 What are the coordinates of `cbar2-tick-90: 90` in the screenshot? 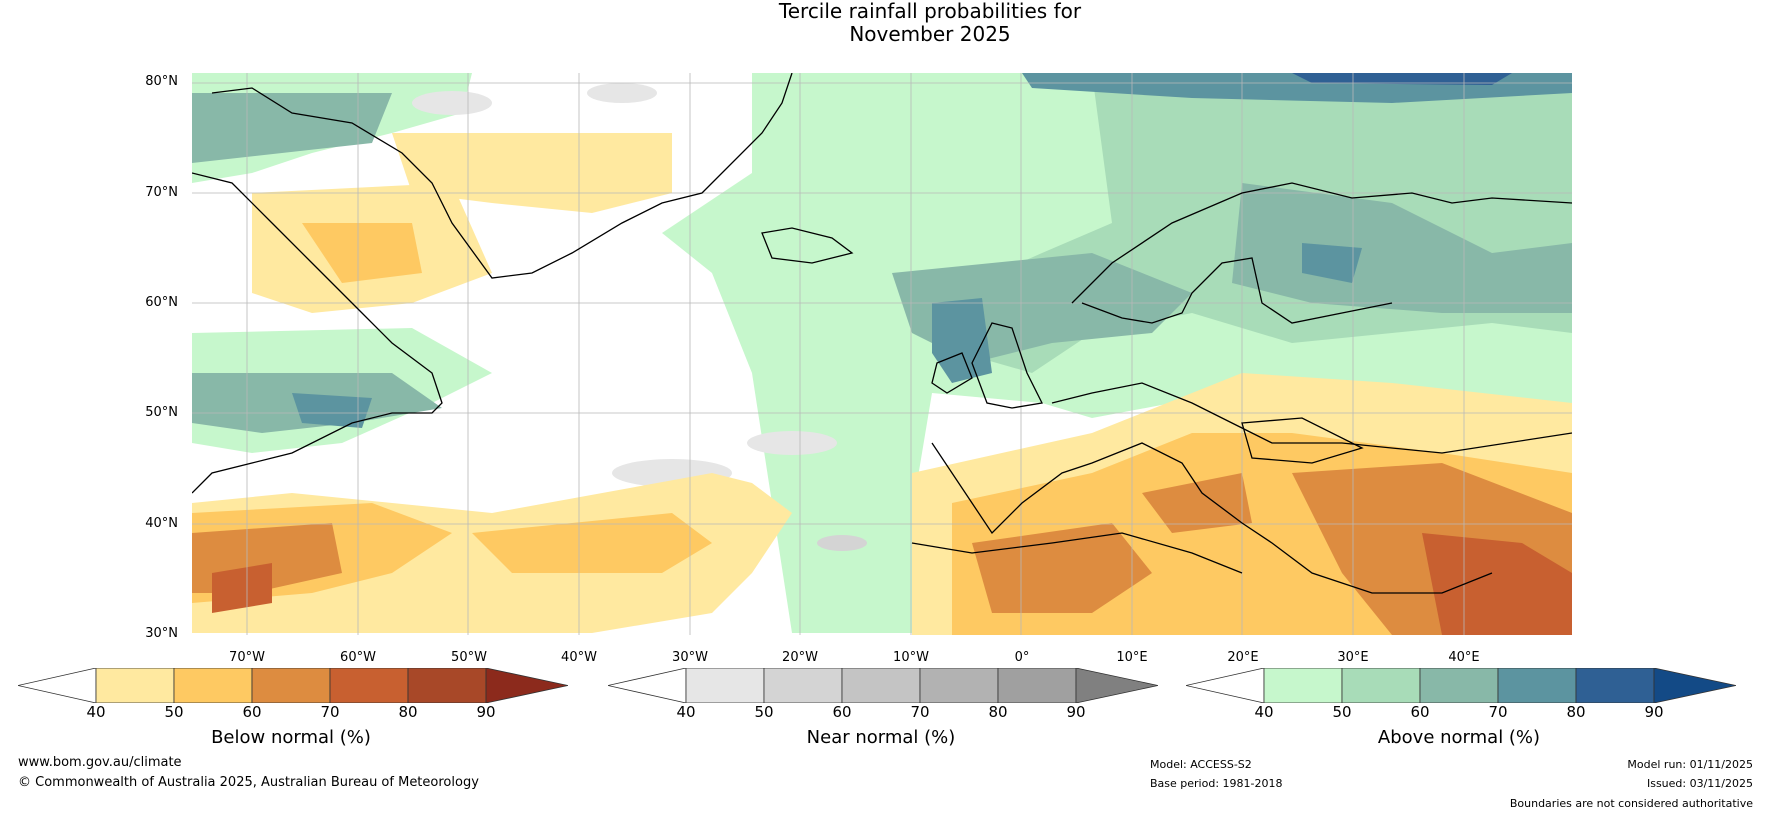 It's located at (1076, 712).